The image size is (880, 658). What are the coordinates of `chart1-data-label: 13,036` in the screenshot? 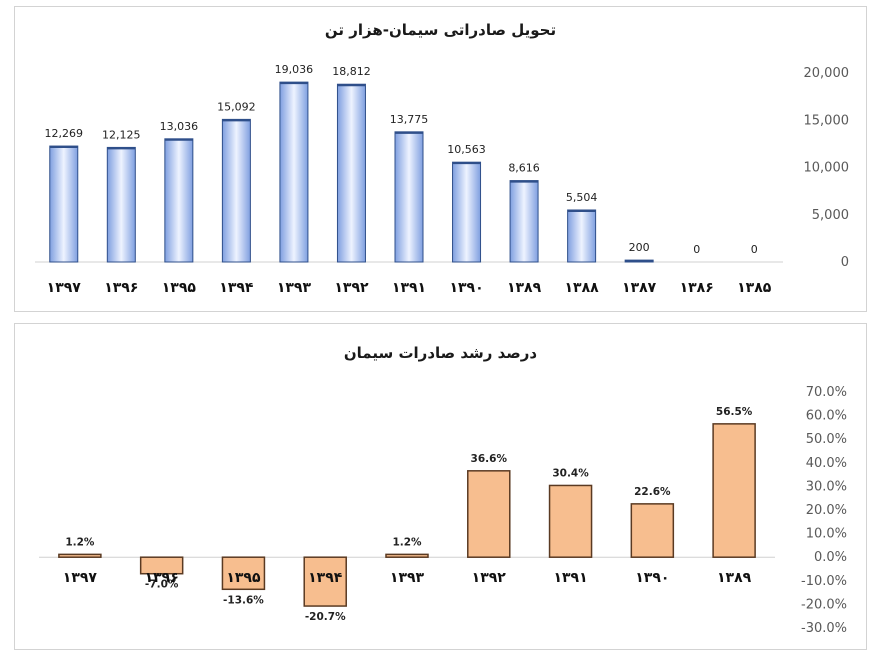 It's located at (179, 126).